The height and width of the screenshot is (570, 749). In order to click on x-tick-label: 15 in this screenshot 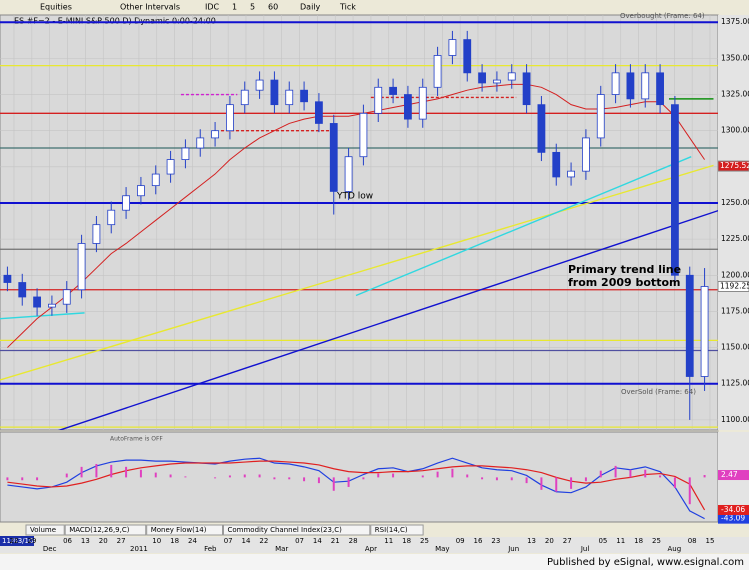, I will do `click(710, 541)`.